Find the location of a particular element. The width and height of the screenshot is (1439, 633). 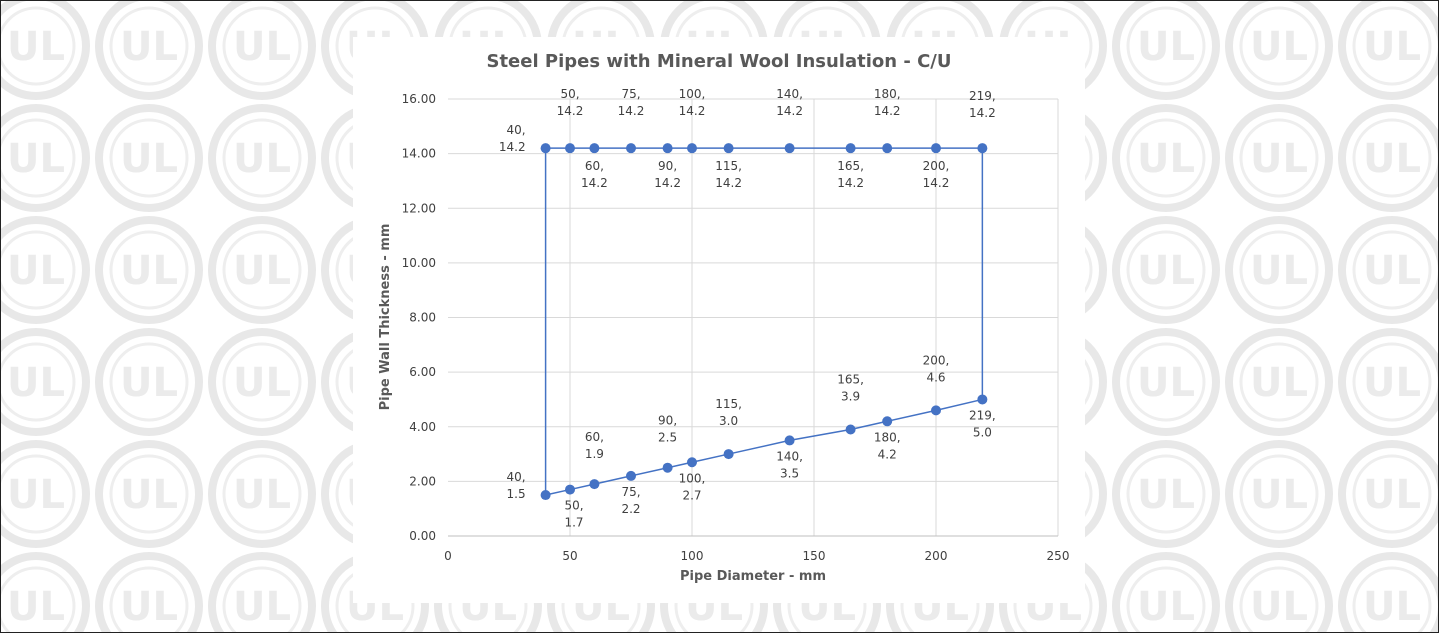

y-tick-label: 12.00 is located at coordinates (419, 208).